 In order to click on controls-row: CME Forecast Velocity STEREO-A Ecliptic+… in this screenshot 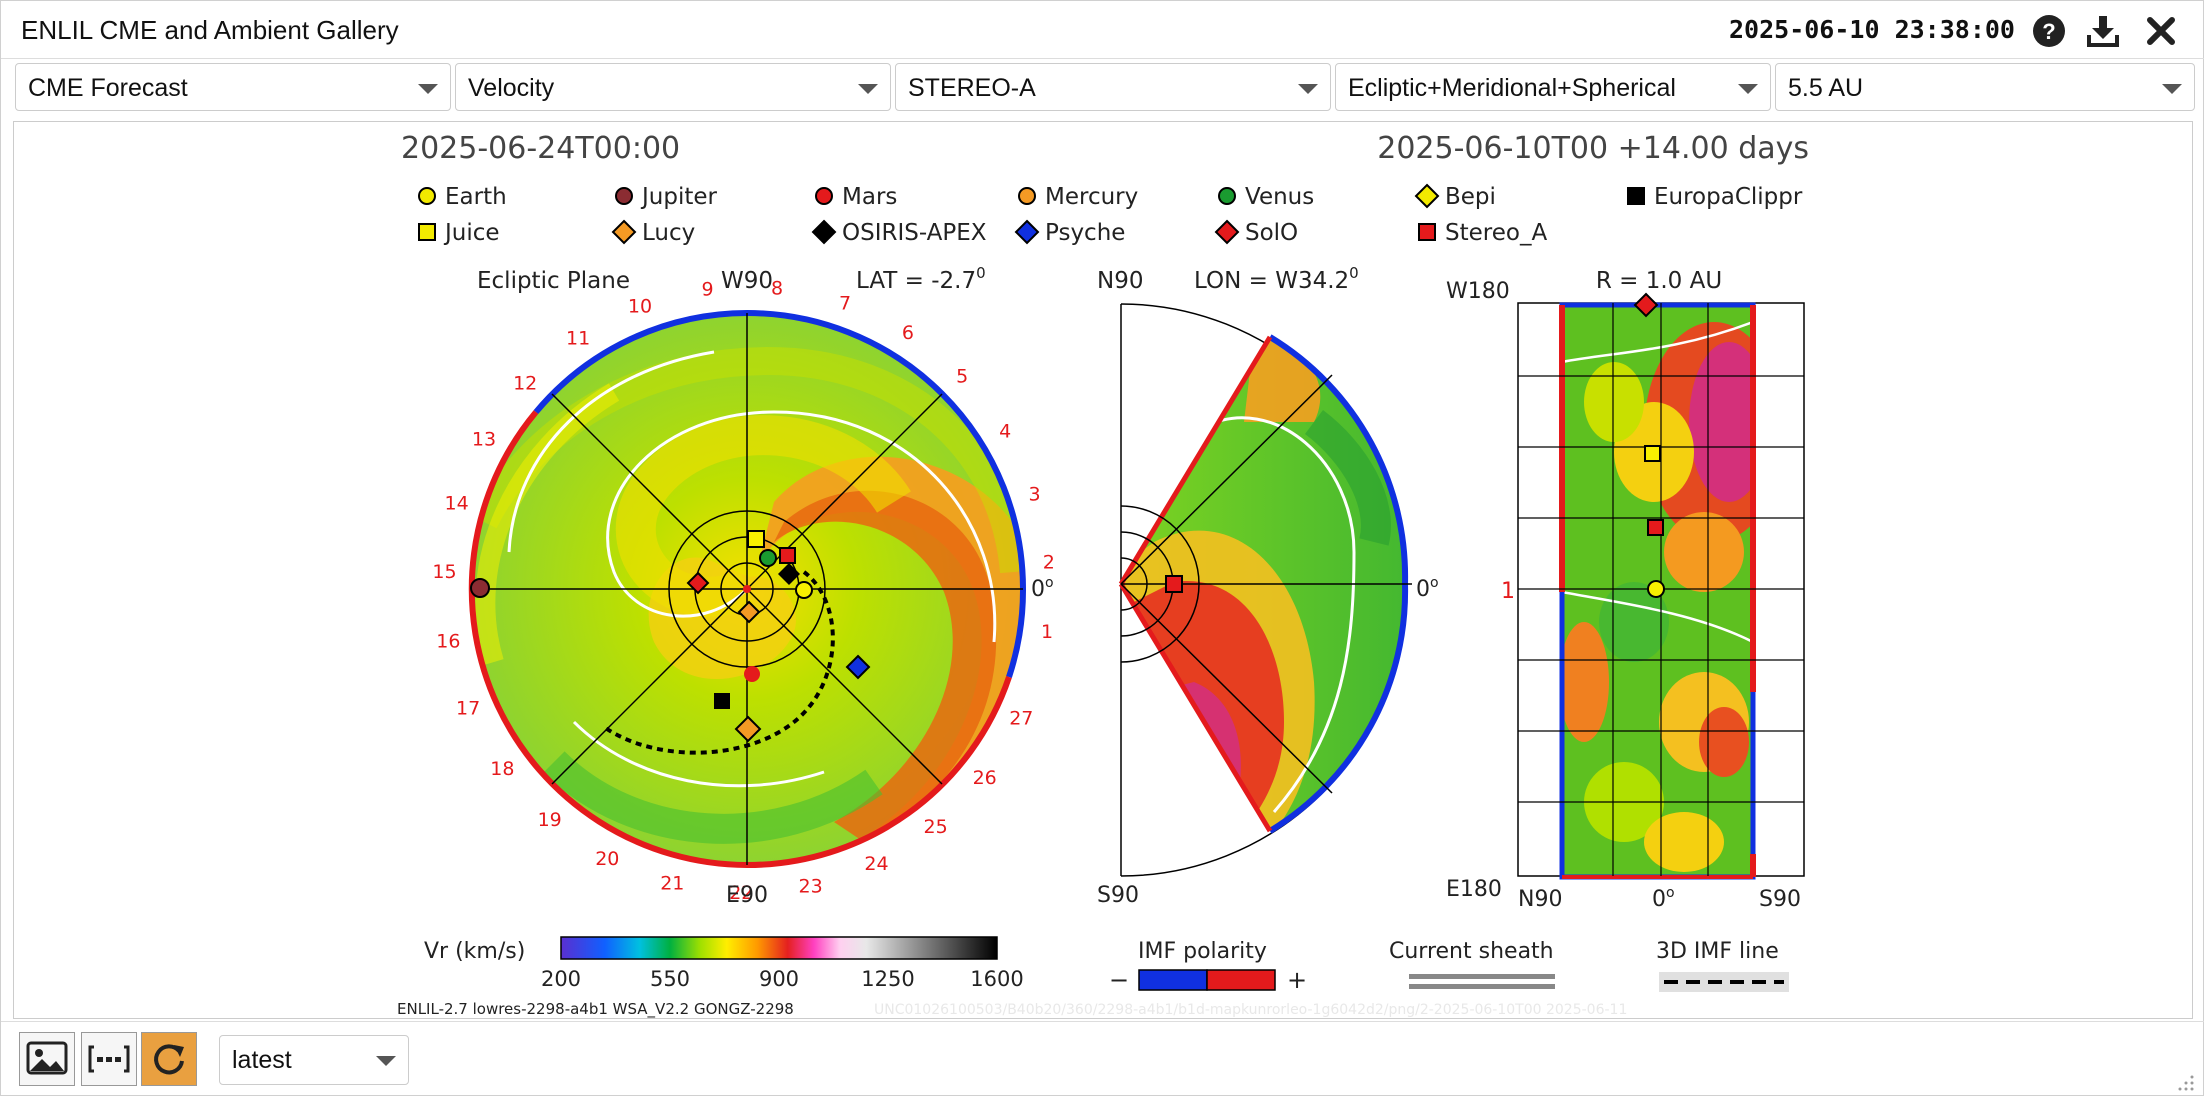, I will do `click(1105, 88)`.